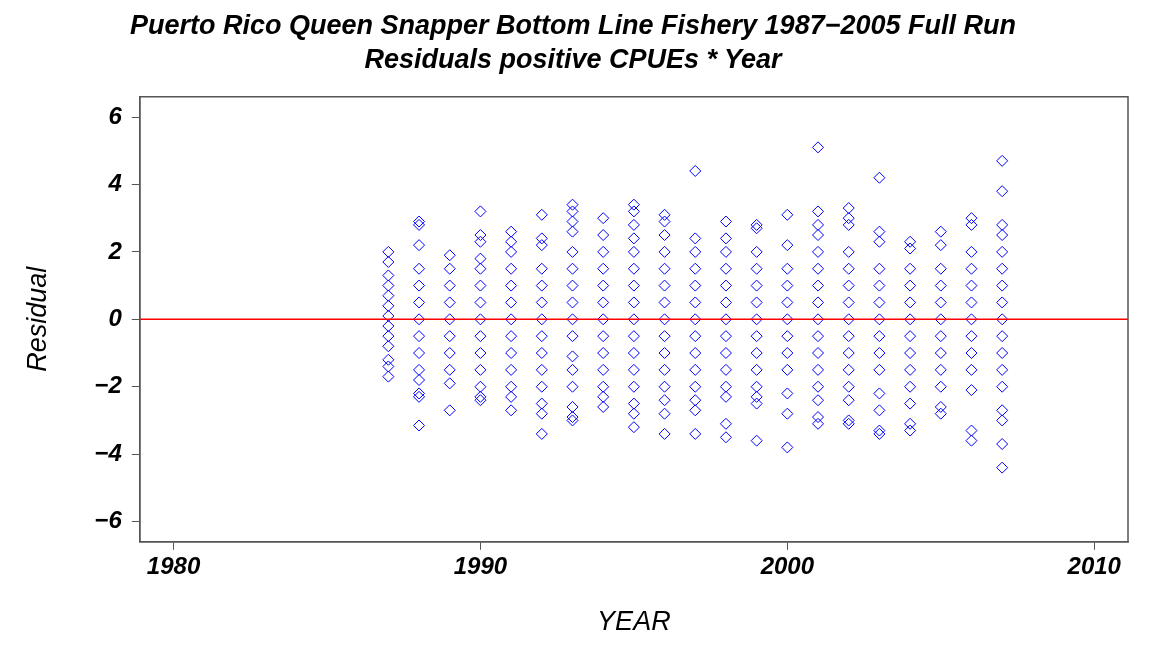 The height and width of the screenshot is (662, 1163). What do you see at coordinates (634, 621) in the screenshot?
I see `x-axis-title: YEAR` at bounding box center [634, 621].